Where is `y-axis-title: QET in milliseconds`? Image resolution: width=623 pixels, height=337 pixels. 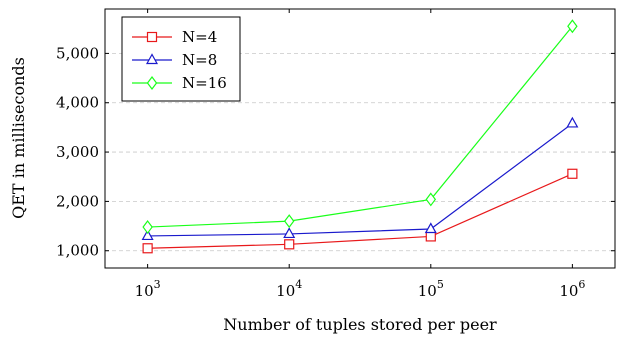
y-axis-title: QET in milliseconds is located at coordinates (18, 138).